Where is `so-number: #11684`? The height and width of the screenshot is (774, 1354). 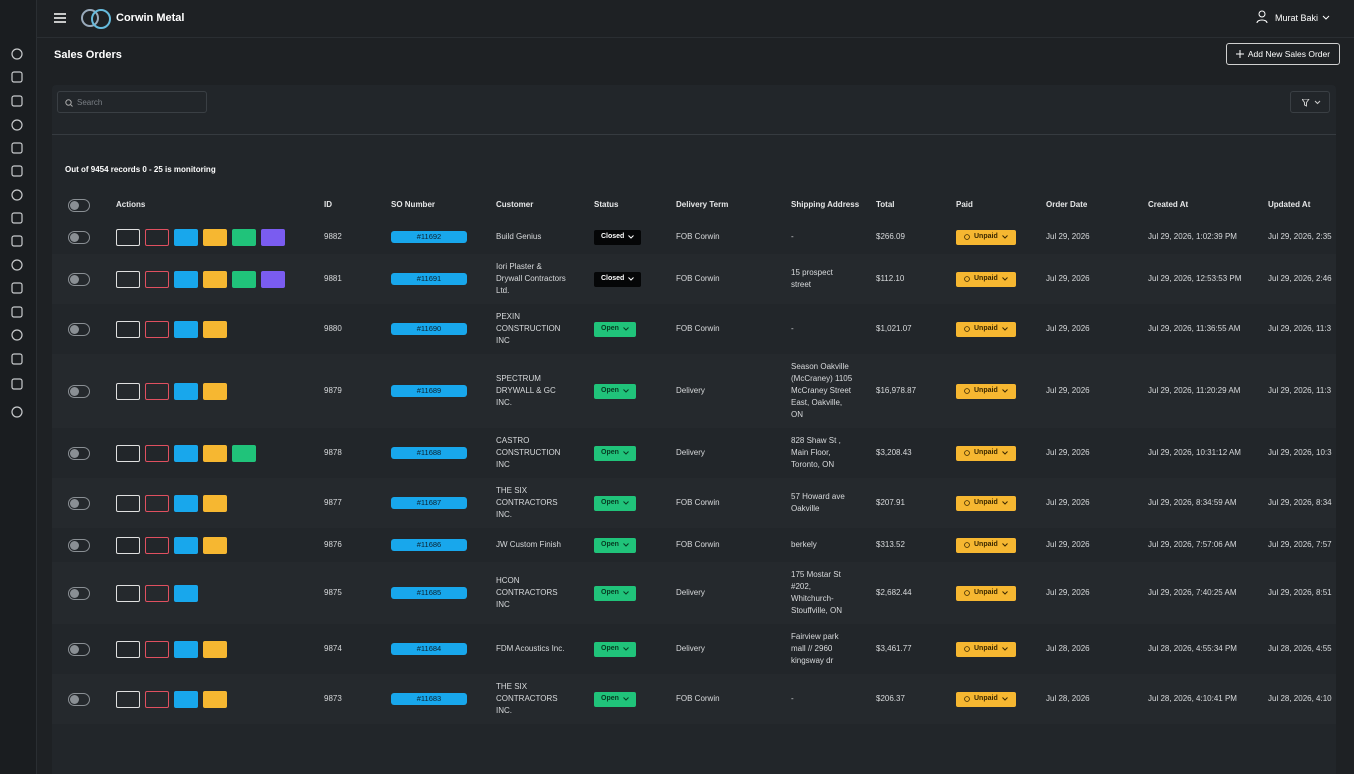 so-number: #11684 is located at coordinates (429, 649).